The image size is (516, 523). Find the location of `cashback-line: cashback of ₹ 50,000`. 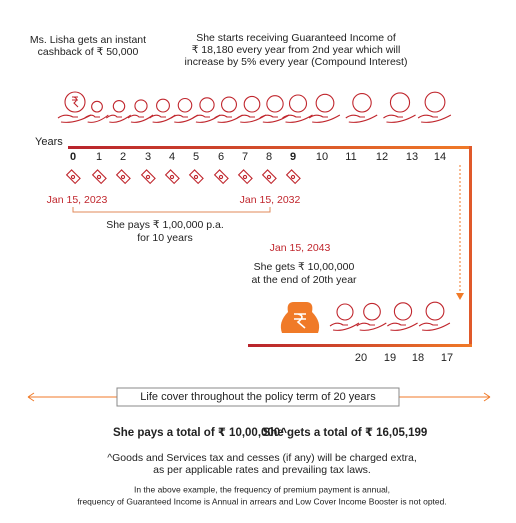

cashback-line: cashback of ₹ 50,000 is located at coordinates (88, 52).